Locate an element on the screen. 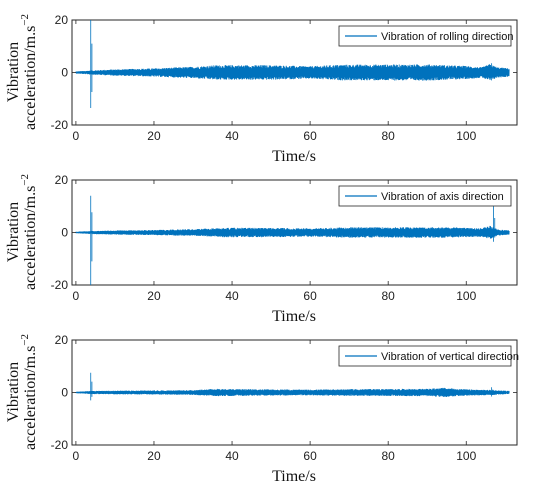 The image size is (550, 487). signal-trace-axis is located at coordinates (292, 240).